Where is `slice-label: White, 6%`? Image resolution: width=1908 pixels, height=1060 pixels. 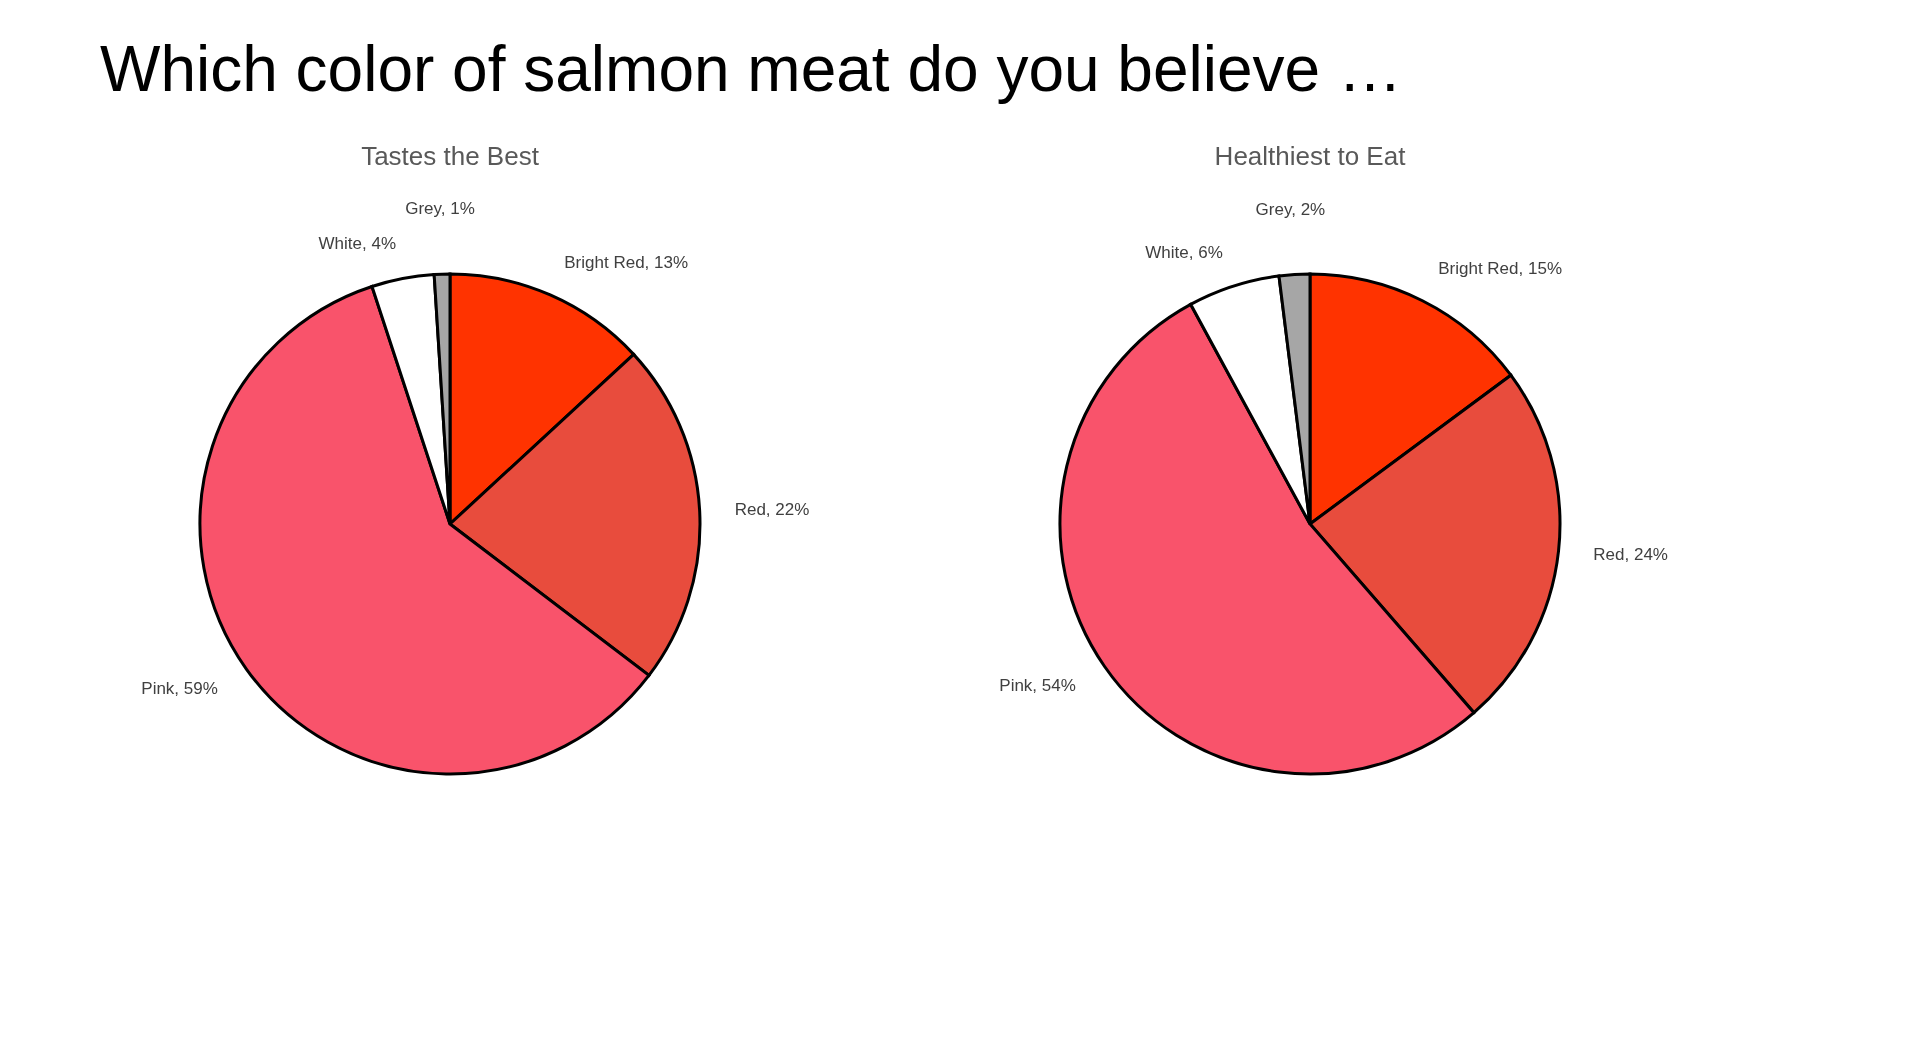
slice-label: White, 6% is located at coordinates (1184, 252).